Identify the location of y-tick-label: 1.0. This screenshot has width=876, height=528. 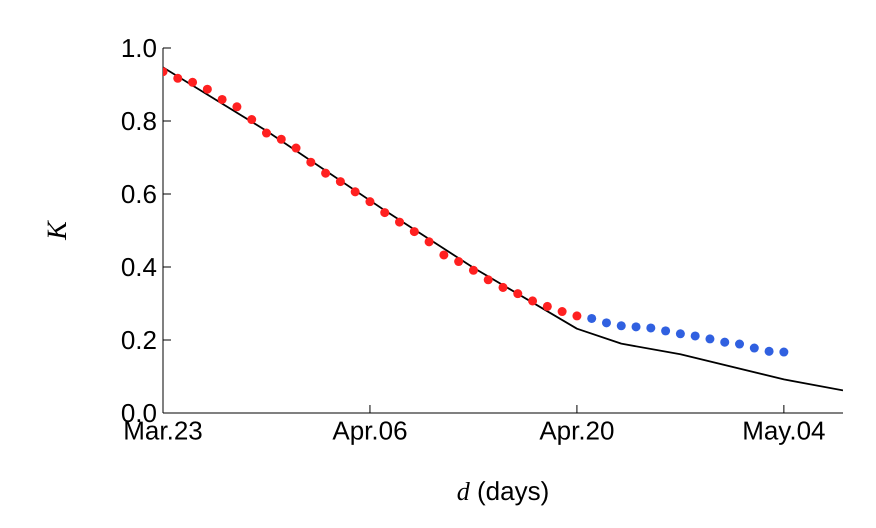
(138, 48).